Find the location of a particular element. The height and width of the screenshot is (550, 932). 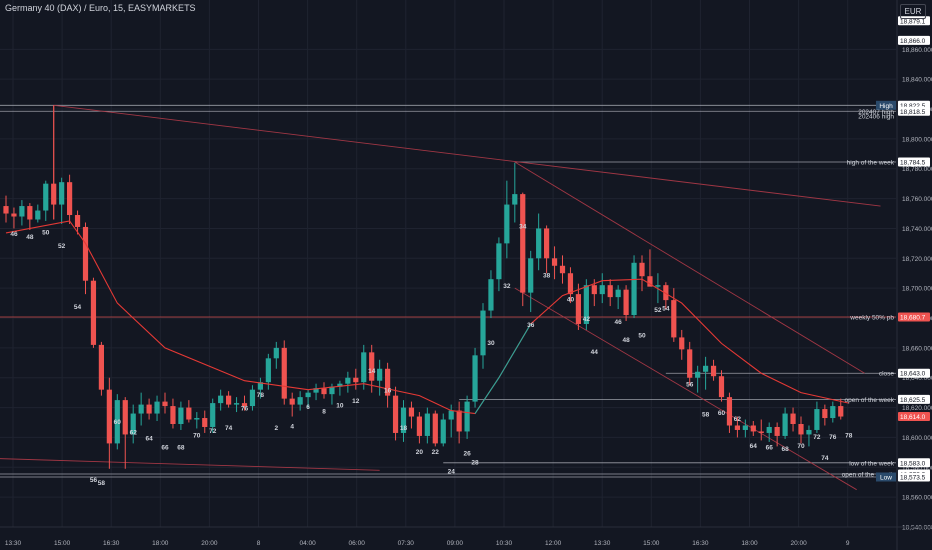

wave-count-label: 70 is located at coordinates (801, 446).